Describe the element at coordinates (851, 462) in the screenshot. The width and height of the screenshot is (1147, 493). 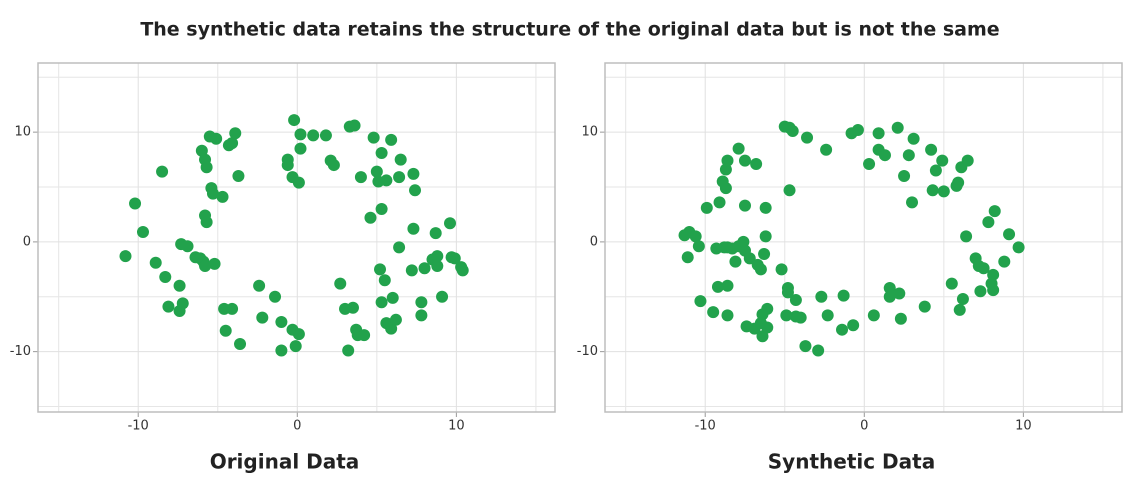
I see `subplot-title: Synthetic Data` at that location.